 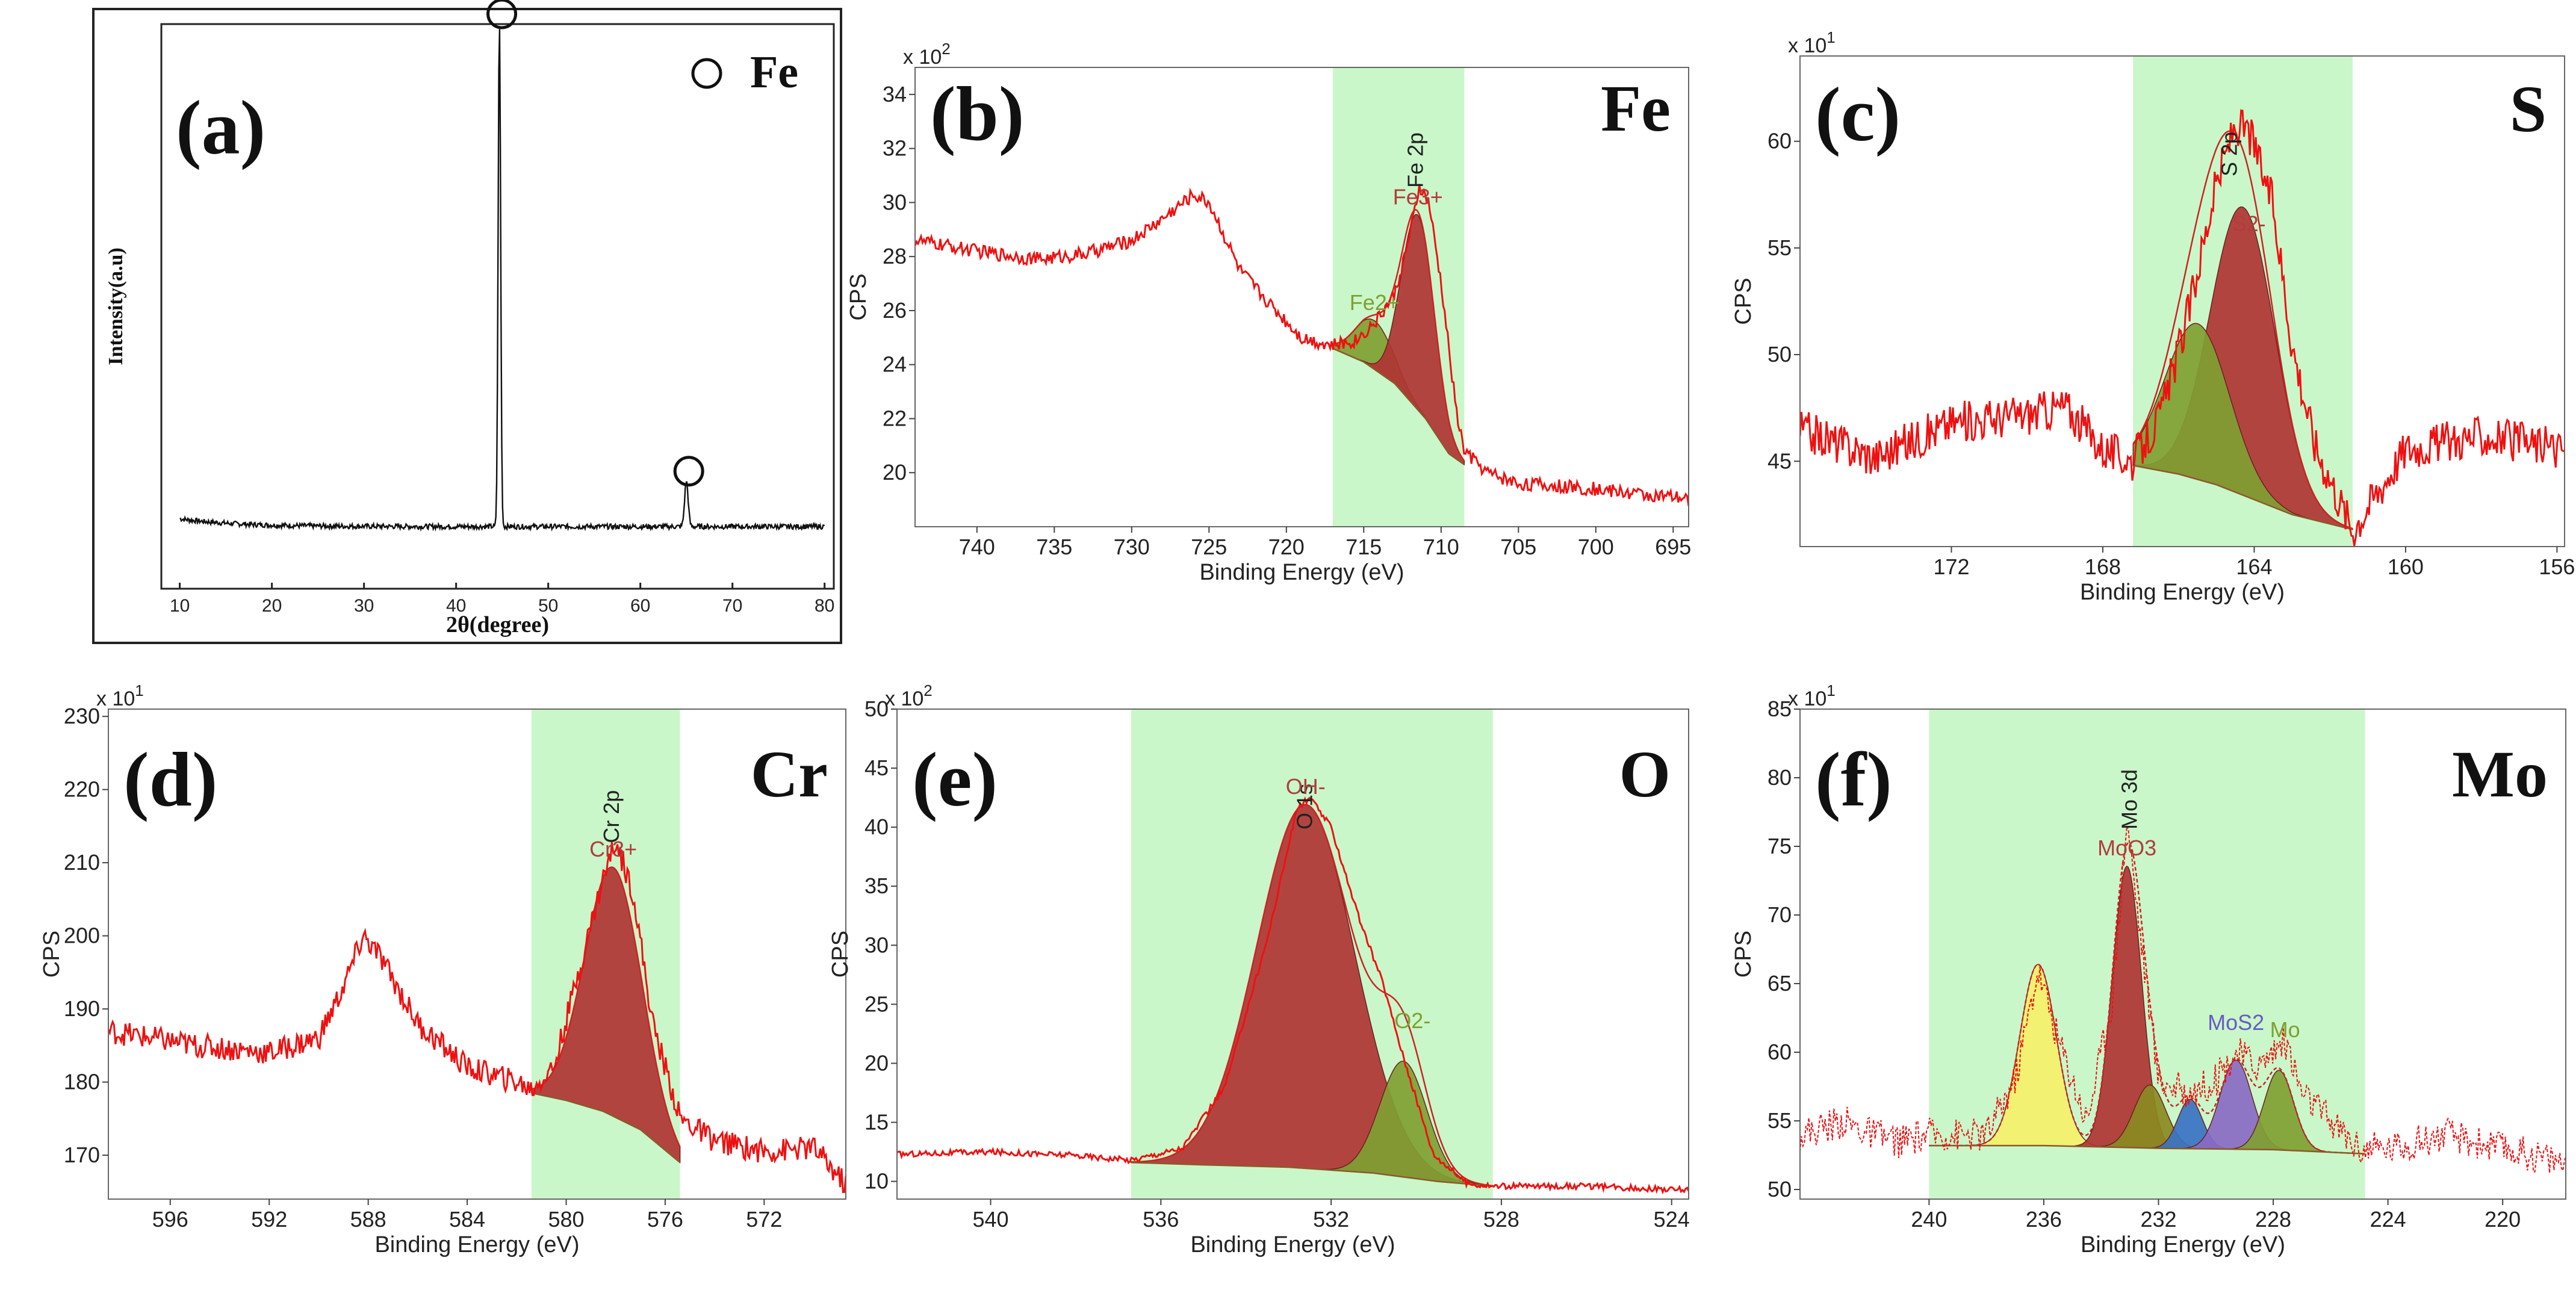 What do you see at coordinates (502, 280) in the screenshot?
I see `xrd-pattern-line` at bounding box center [502, 280].